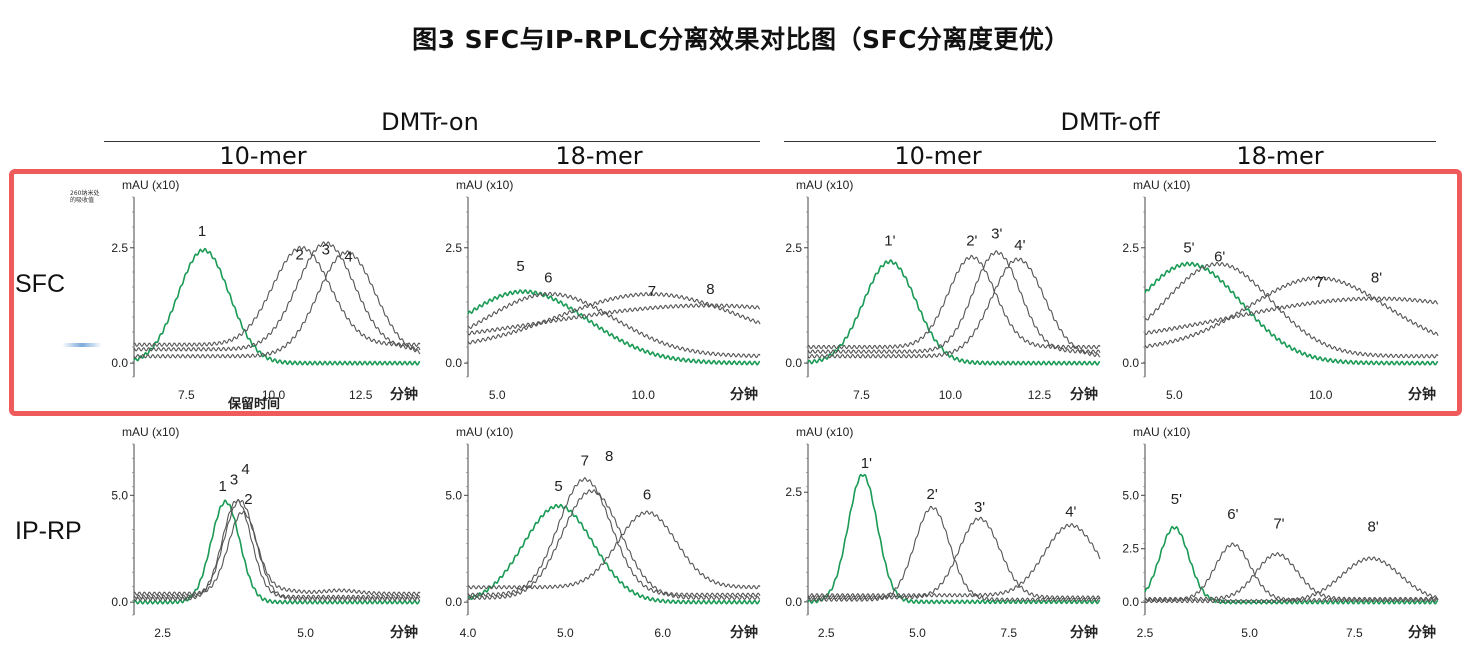  Describe the element at coordinates (430, 122) in the screenshot. I see `group-label-dmtr-on: DMTr-on` at that location.